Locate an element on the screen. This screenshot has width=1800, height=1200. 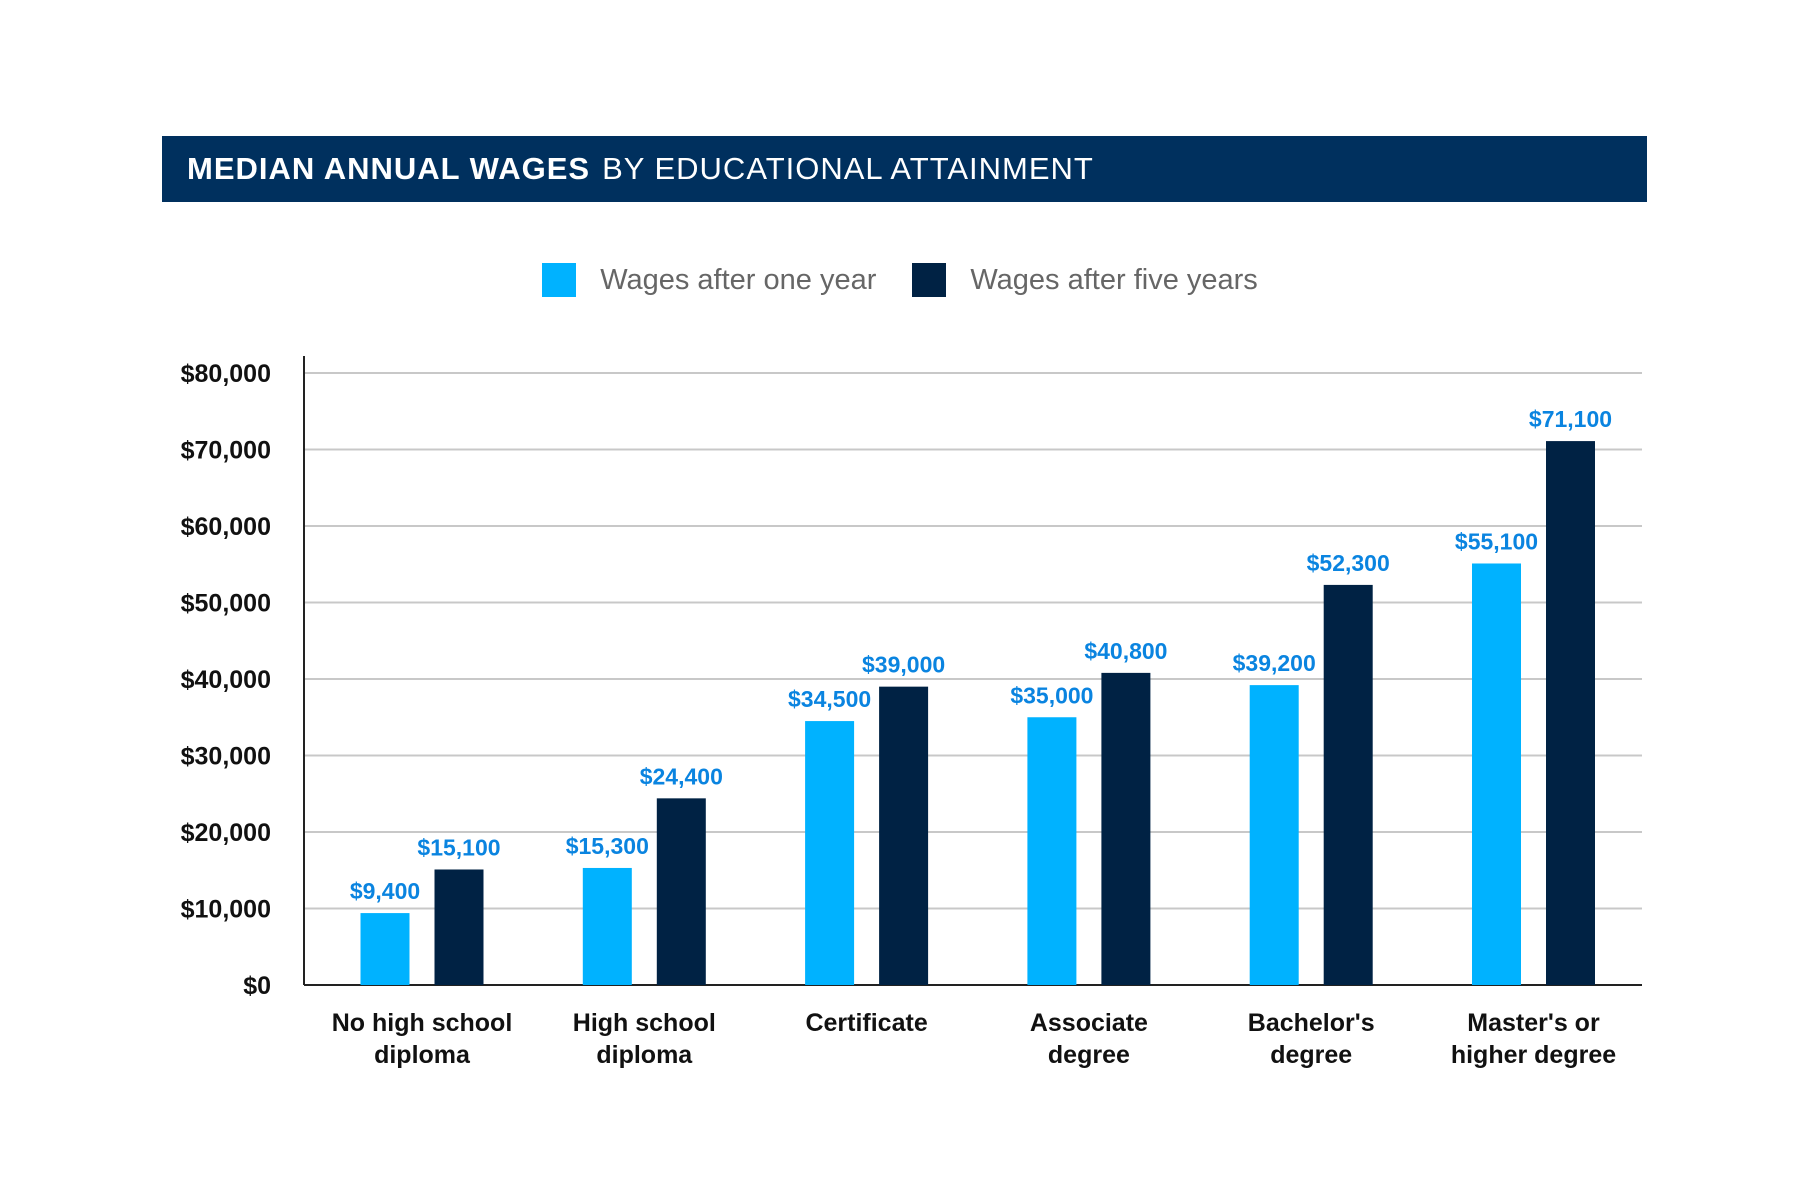
x-tick-label: High school is located at coordinates (644, 1023).